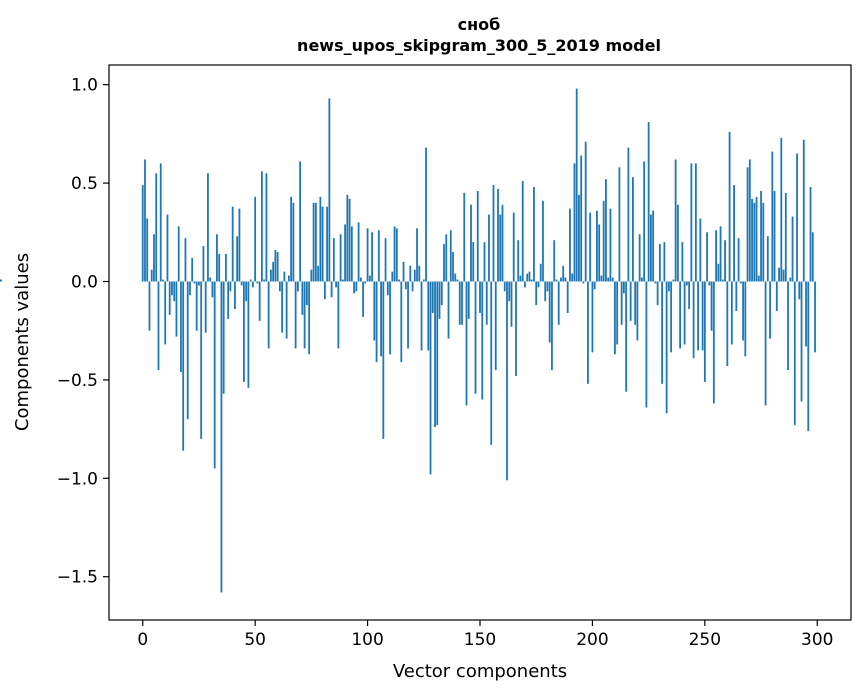  What do you see at coordinates (480, 671) in the screenshot?
I see `x-axis-label: Vector components` at bounding box center [480, 671].